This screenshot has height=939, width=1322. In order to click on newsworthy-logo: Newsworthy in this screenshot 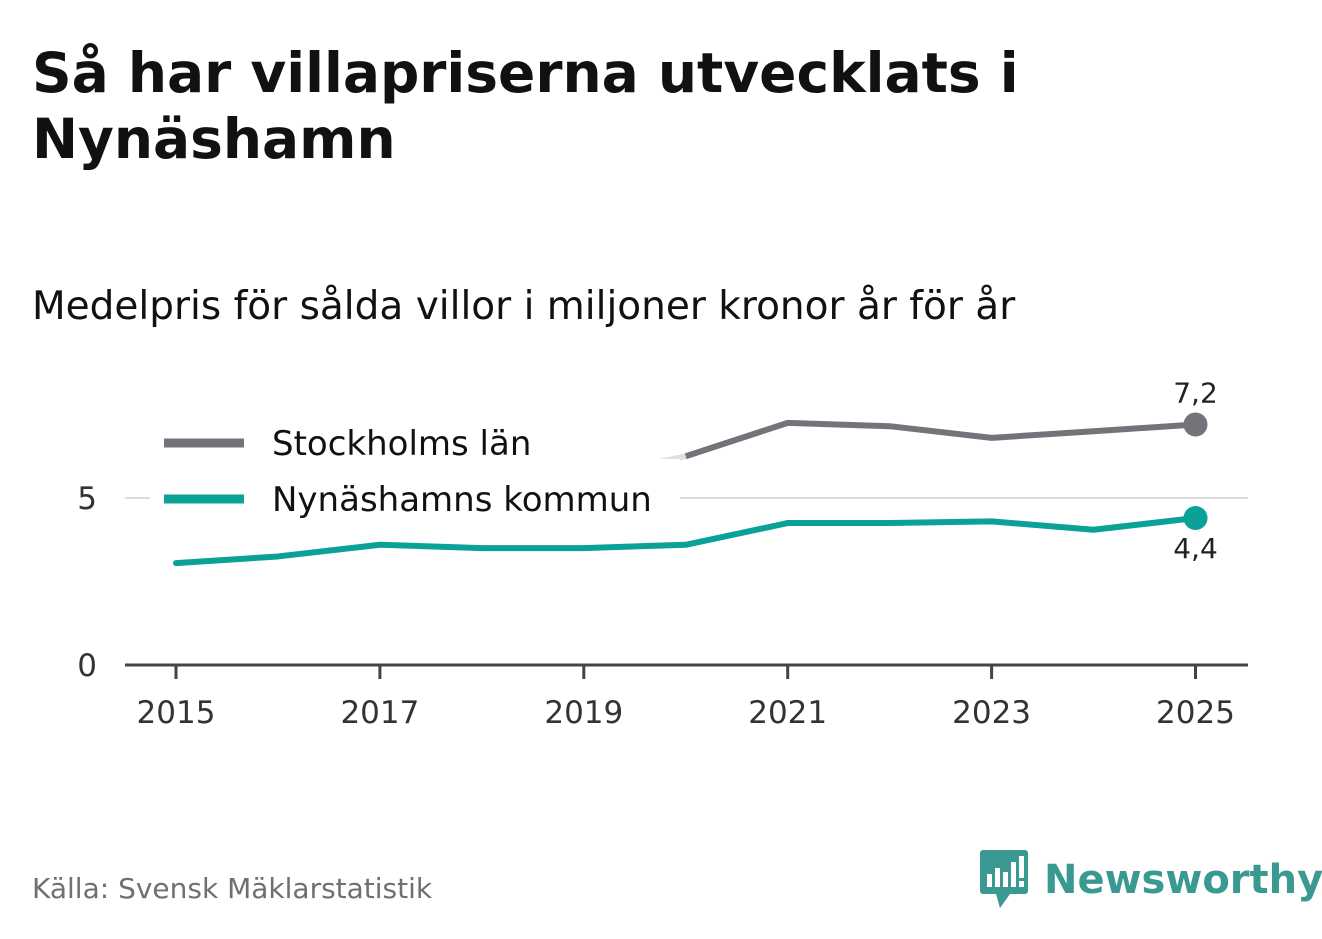, I will do `click(1151, 880)`.